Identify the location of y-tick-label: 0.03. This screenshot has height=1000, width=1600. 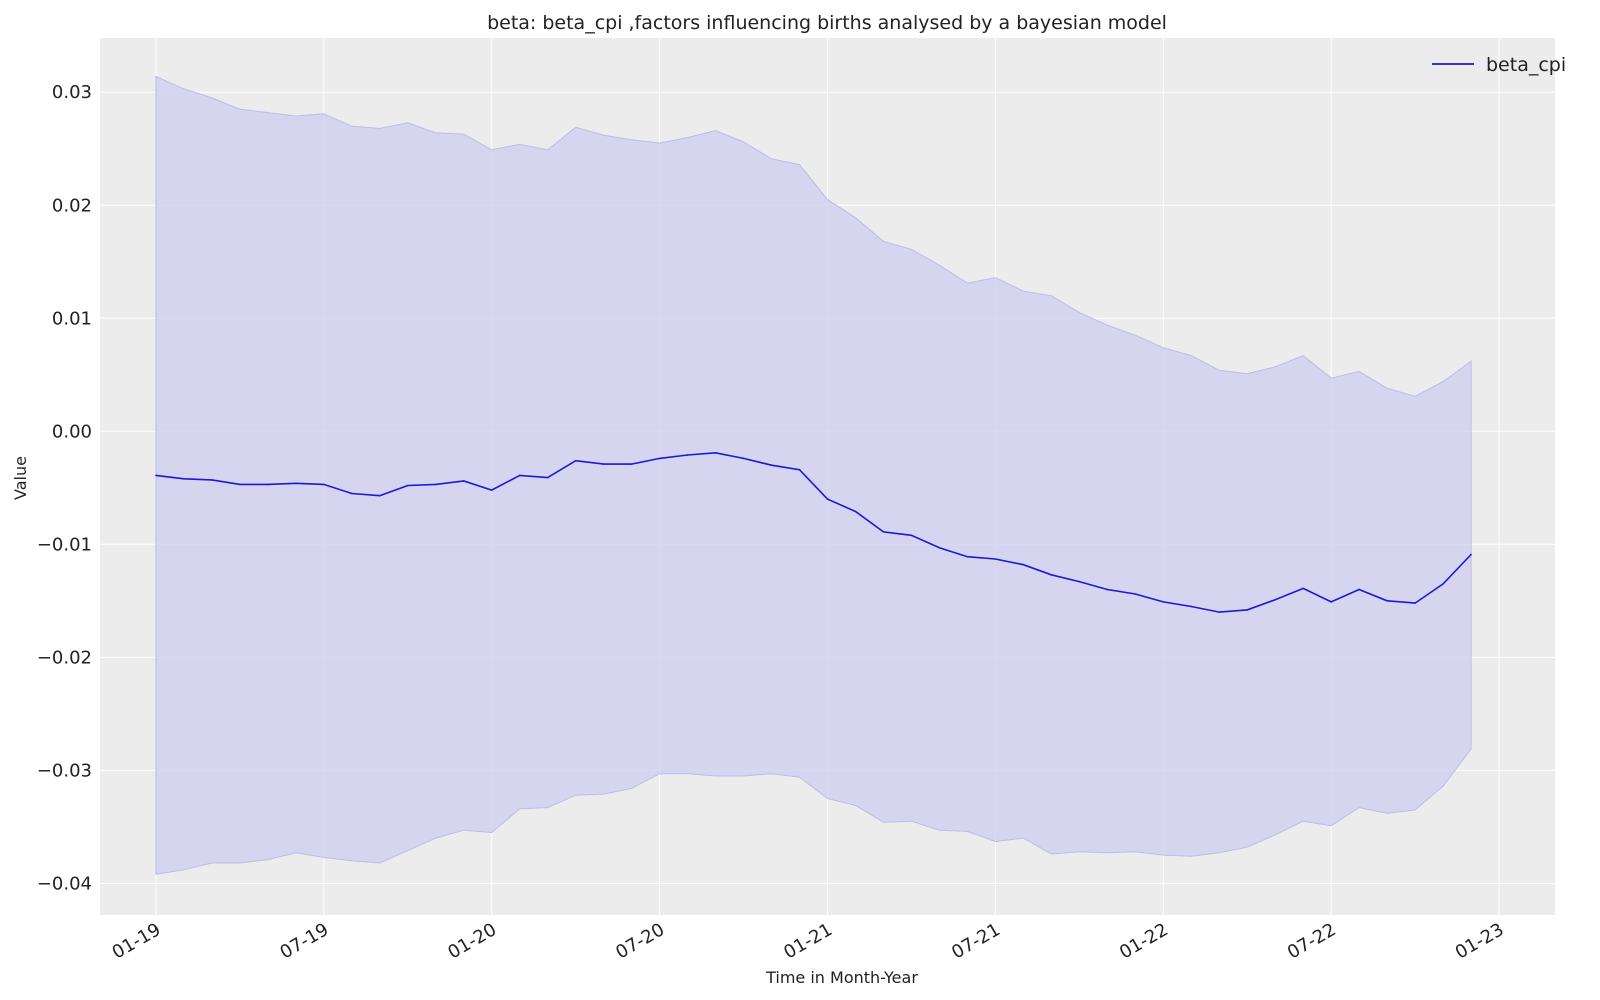
(72, 92).